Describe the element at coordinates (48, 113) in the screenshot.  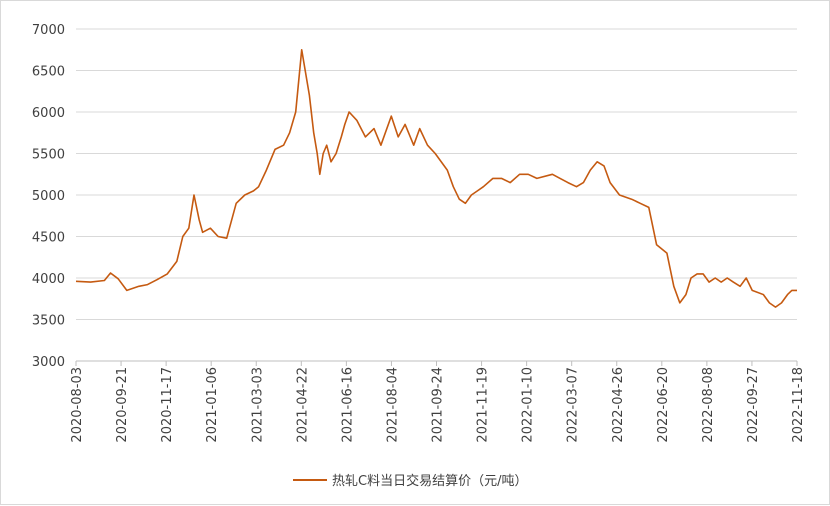
I see `y-tick-label: 6000` at that location.